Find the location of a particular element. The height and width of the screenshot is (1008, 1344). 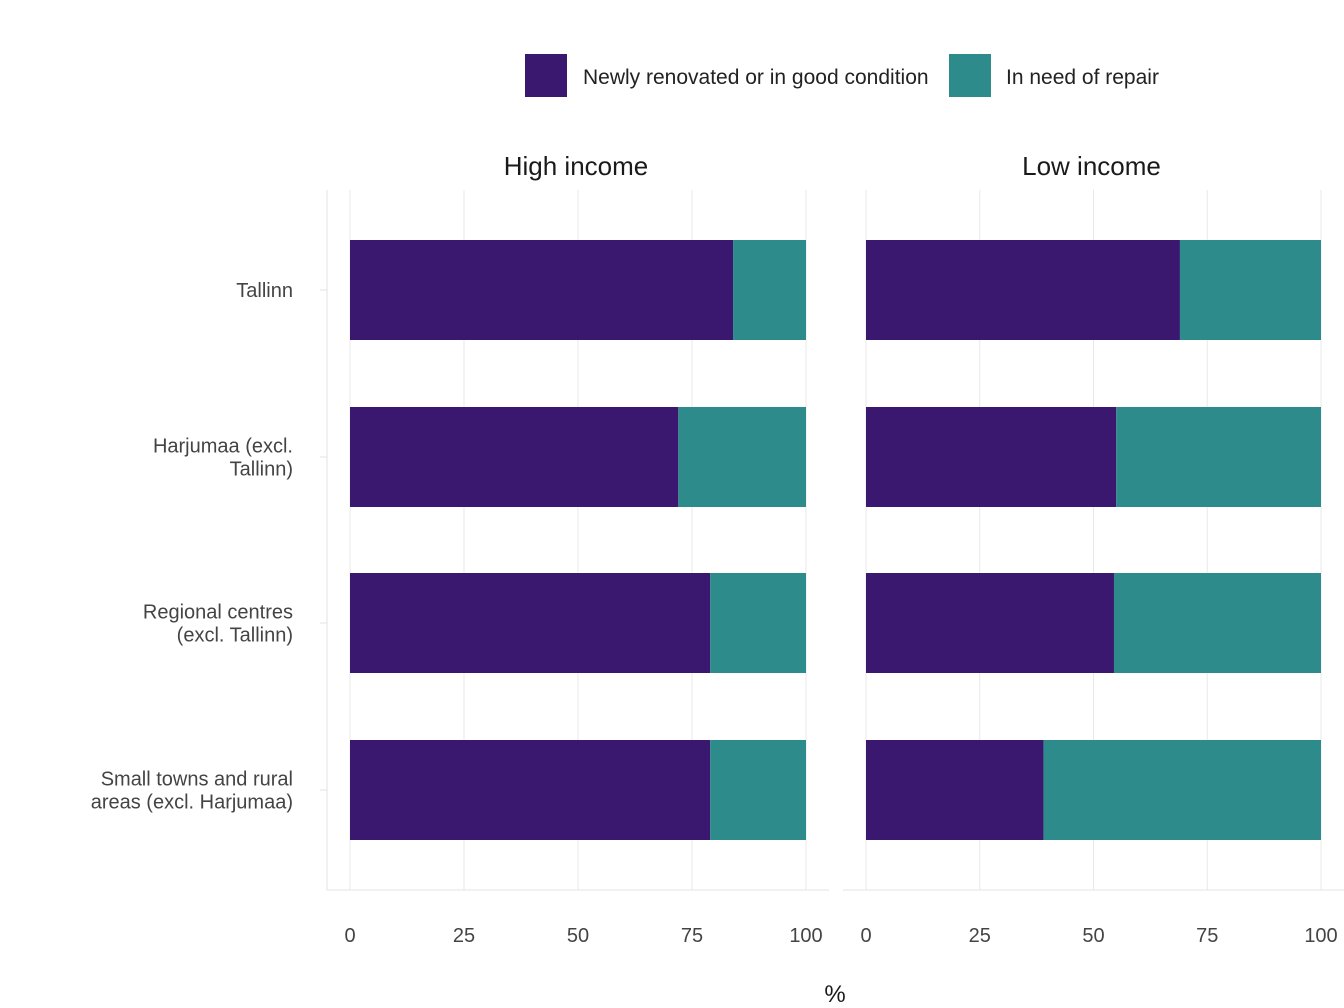

x-axis-title: % is located at coordinates (834, 994).